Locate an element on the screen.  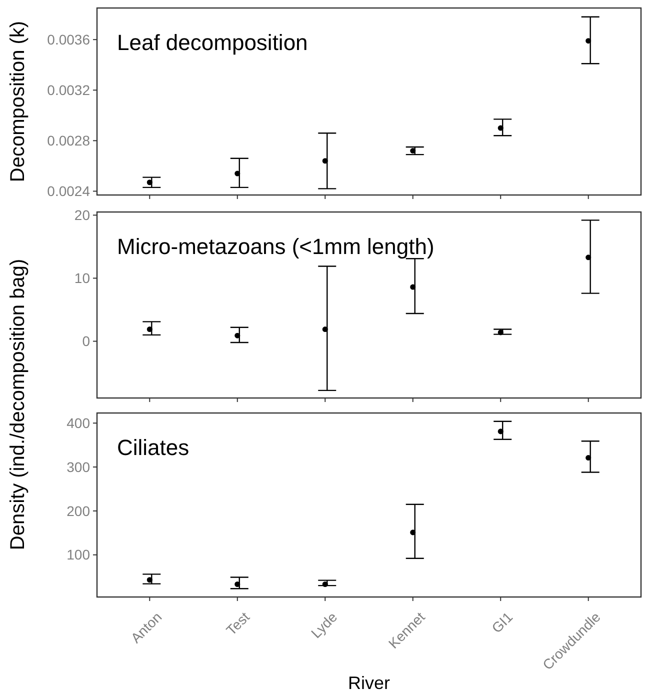
text: Leaf decomposition is located at coordinates (212, 42).